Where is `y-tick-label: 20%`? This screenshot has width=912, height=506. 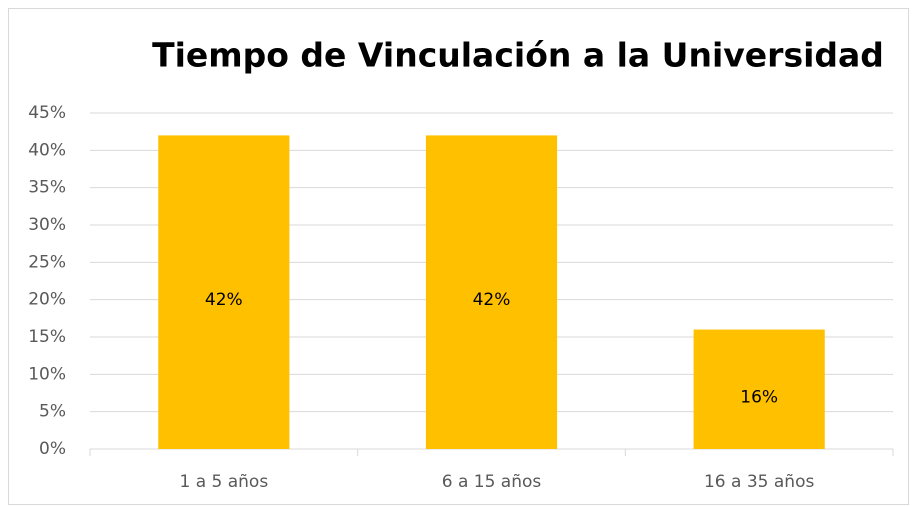
y-tick-label: 20% is located at coordinates (47, 300).